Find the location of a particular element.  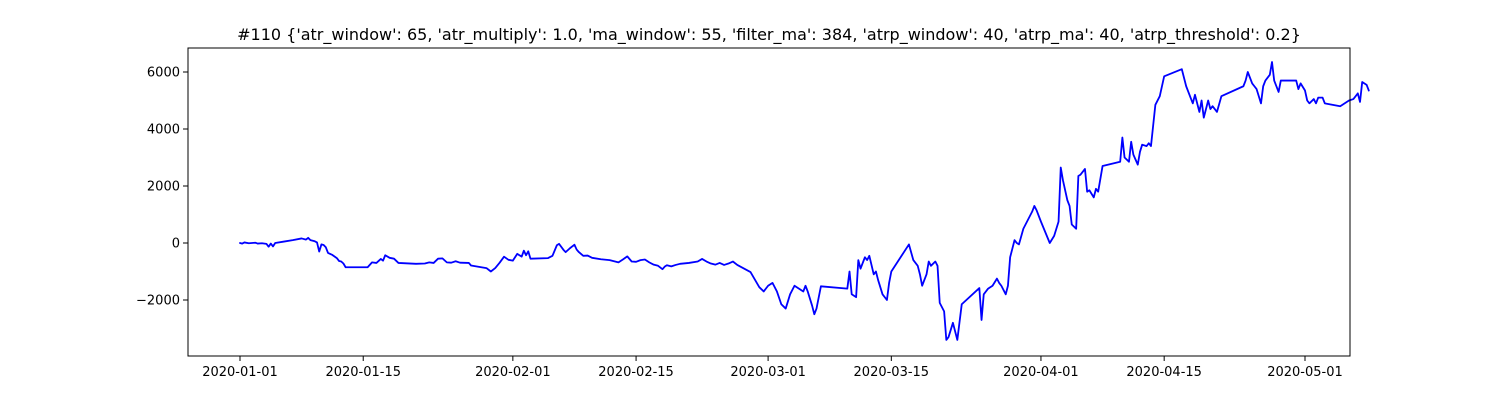

y-tick-label: 6000 is located at coordinates (163, 73).